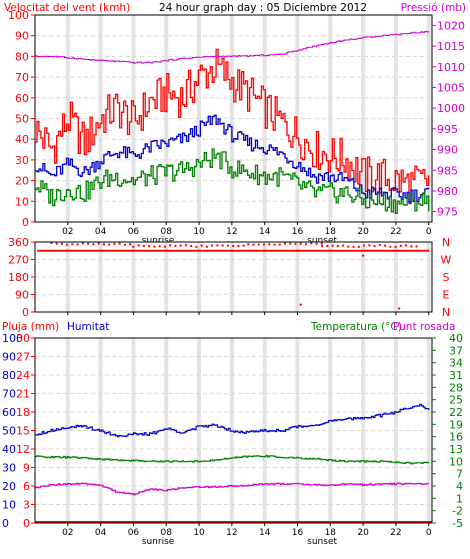 The height and width of the screenshot is (559, 470). Describe the element at coordinates (158, 241) in the screenshot. I see `annotation-sunrise: sunrise` at that location.